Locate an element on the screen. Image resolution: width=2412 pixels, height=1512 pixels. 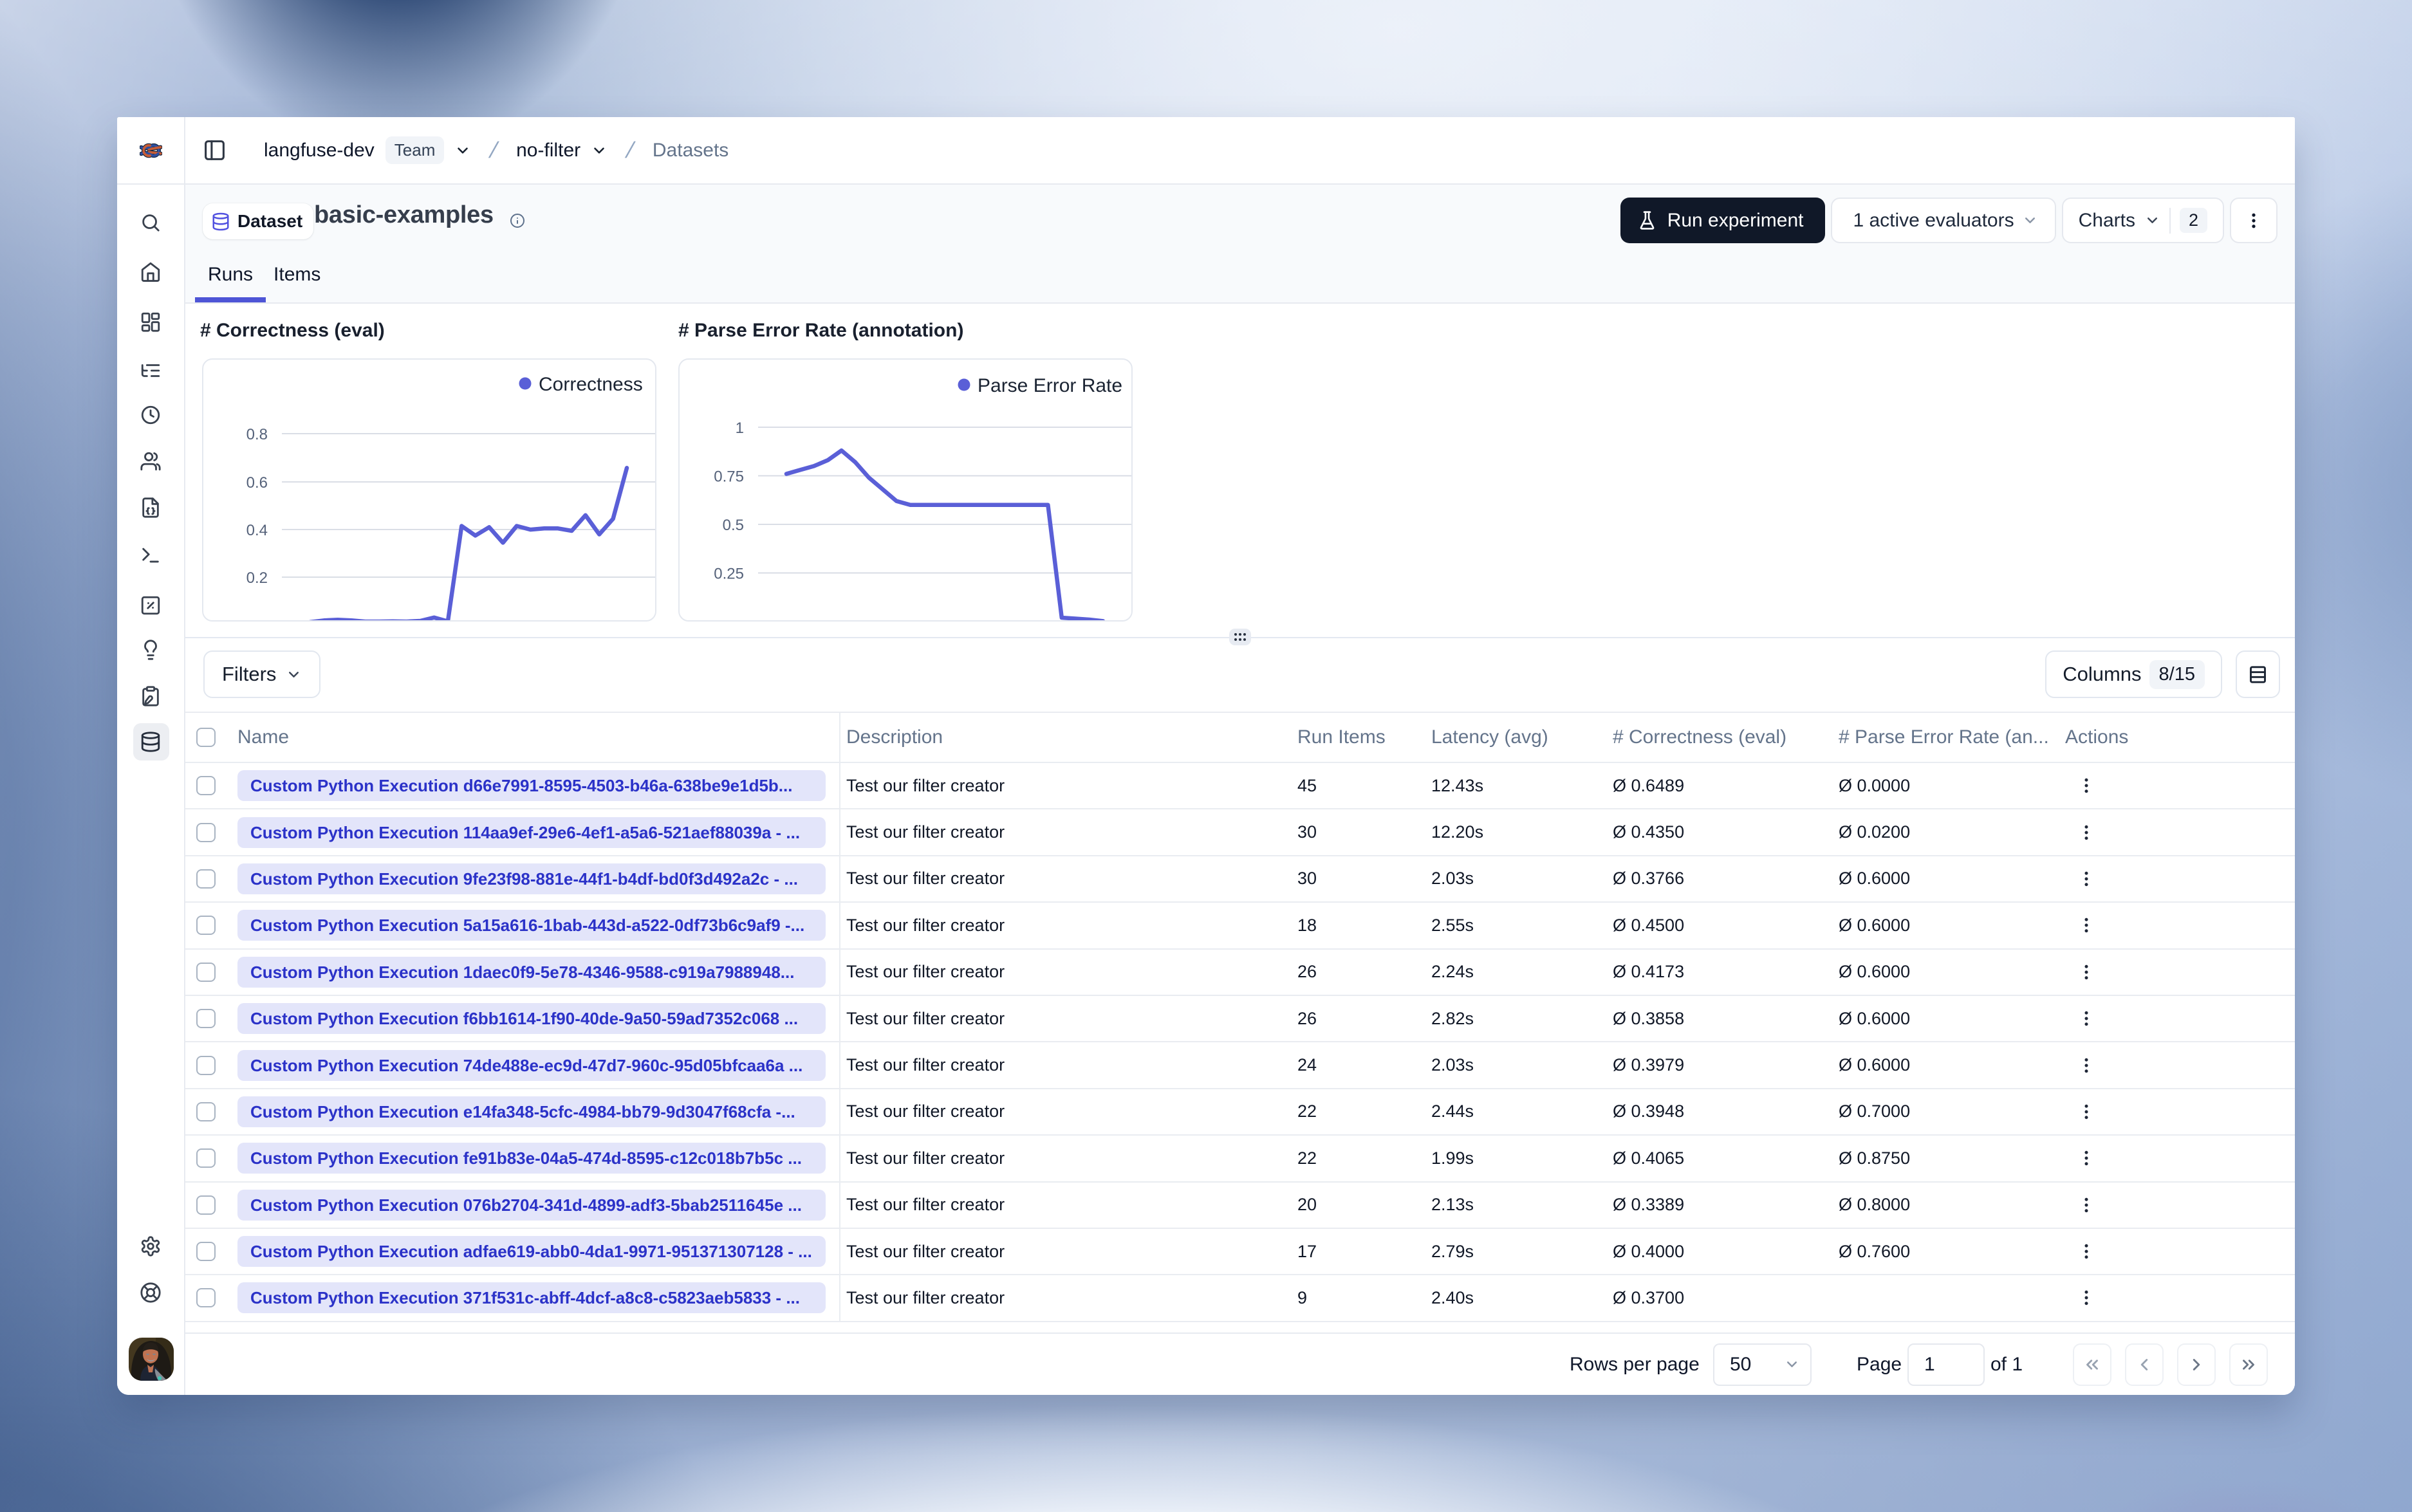
svg-text: 0.5 is located at coordinates (734, 525).